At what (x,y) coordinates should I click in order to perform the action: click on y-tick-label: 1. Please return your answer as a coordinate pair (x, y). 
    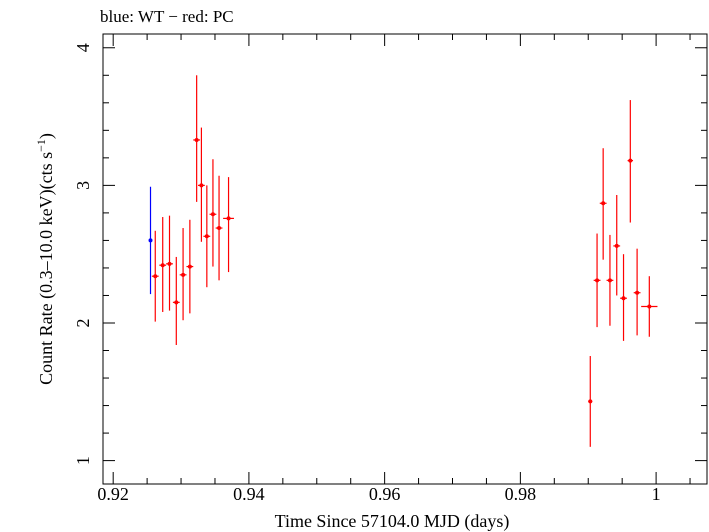
    Looking at the image, I should click on (83, 460).